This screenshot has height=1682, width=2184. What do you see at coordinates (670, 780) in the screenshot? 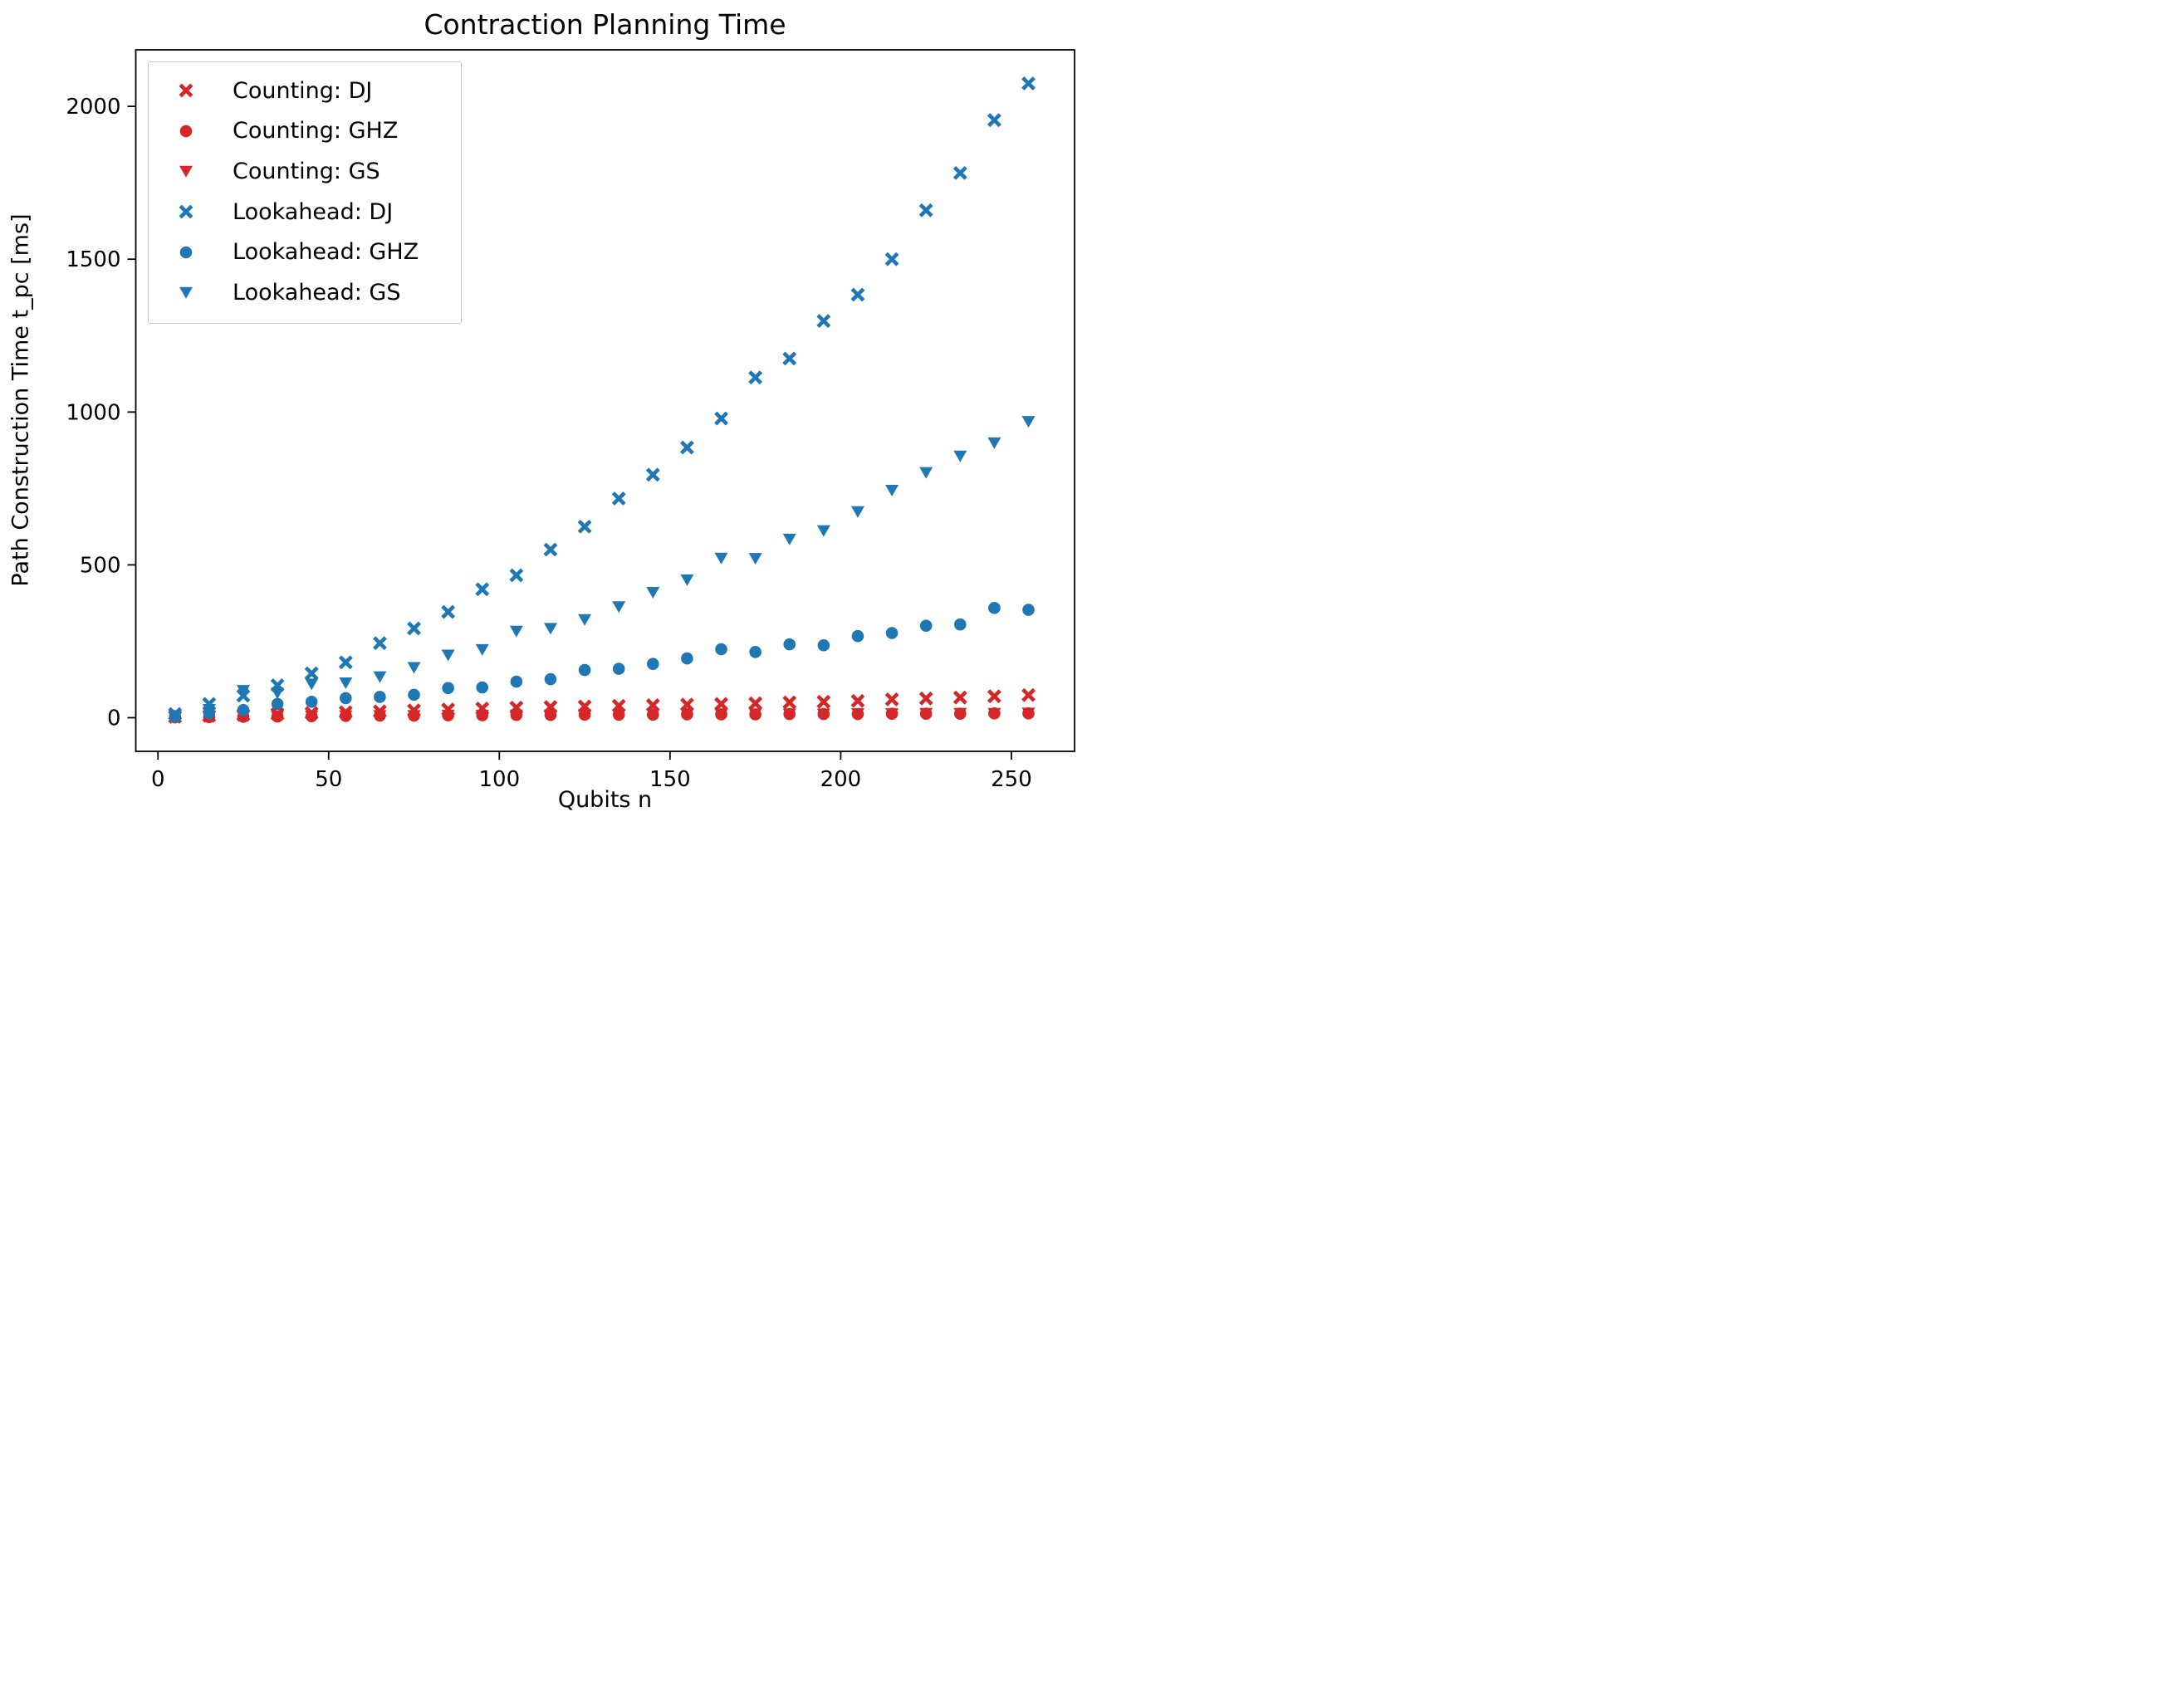
I see `x-tick-label: 150` at bounding box center [670, 780].